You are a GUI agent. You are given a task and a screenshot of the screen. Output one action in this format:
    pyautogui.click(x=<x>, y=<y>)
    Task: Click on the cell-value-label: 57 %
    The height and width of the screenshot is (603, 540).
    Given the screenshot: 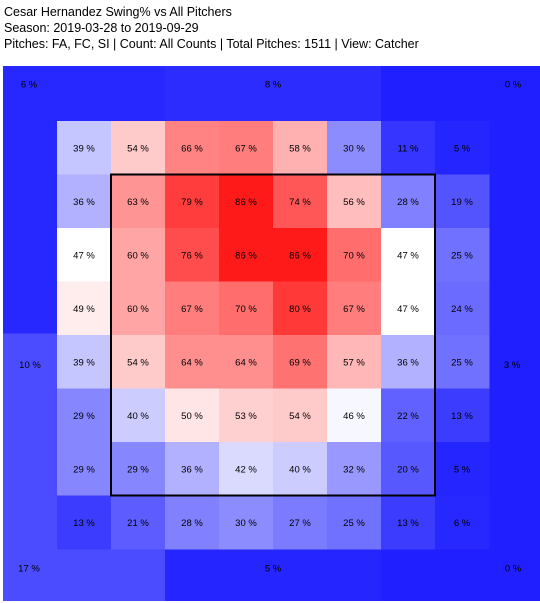 What is the action you would take?
    pyautogui.click(x=354, y=362)
    